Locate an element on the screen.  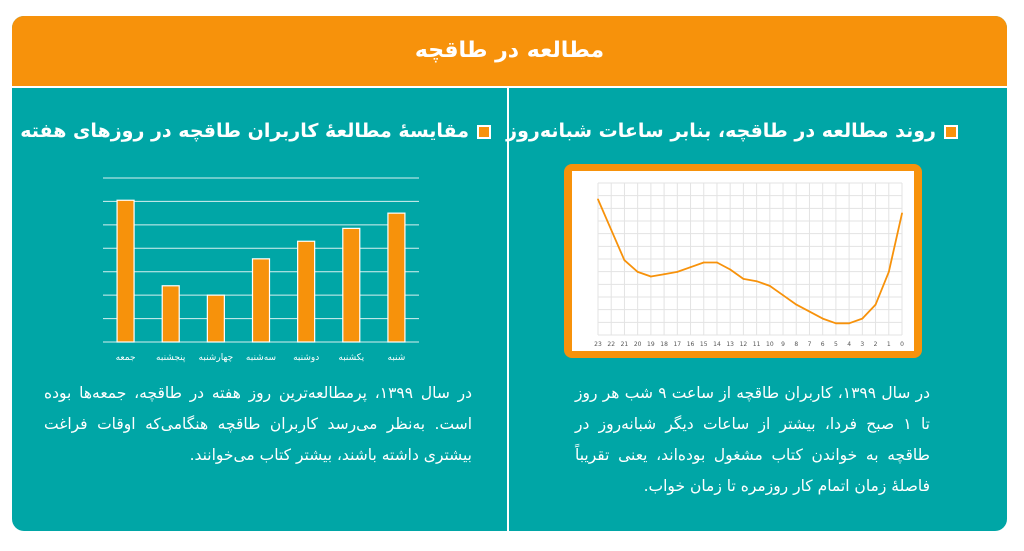
line-chart-x-tick: 4 is located at coordinates (849, 344).